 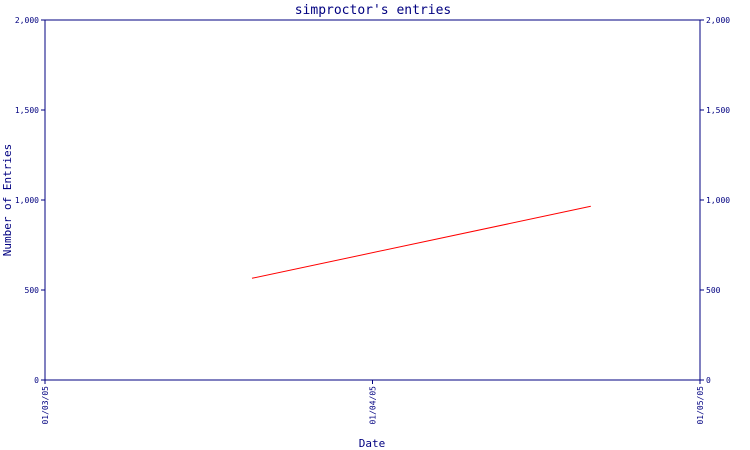 I want to click on y-tick-label-right: 1,000, so click(x=718, y=200).